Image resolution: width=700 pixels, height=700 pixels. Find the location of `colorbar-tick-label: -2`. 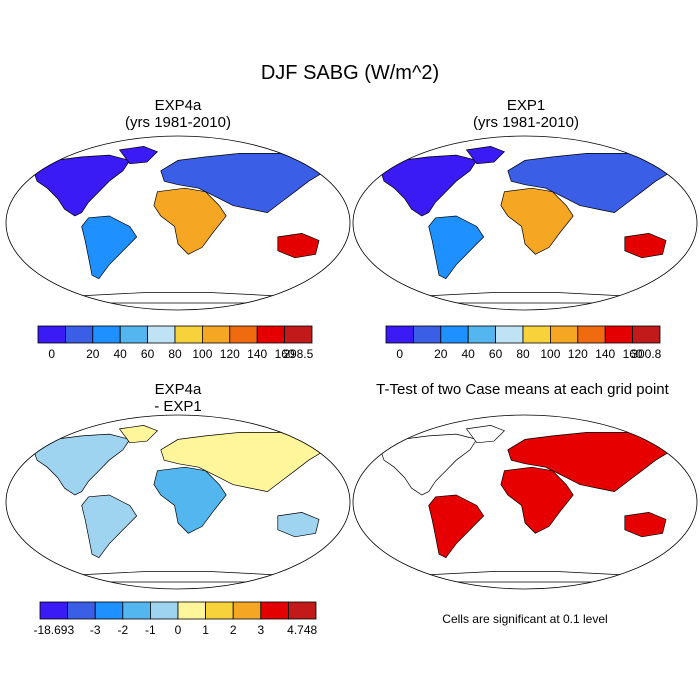

colorbar-tick-label: -2 is located at coordinates (123, 630).